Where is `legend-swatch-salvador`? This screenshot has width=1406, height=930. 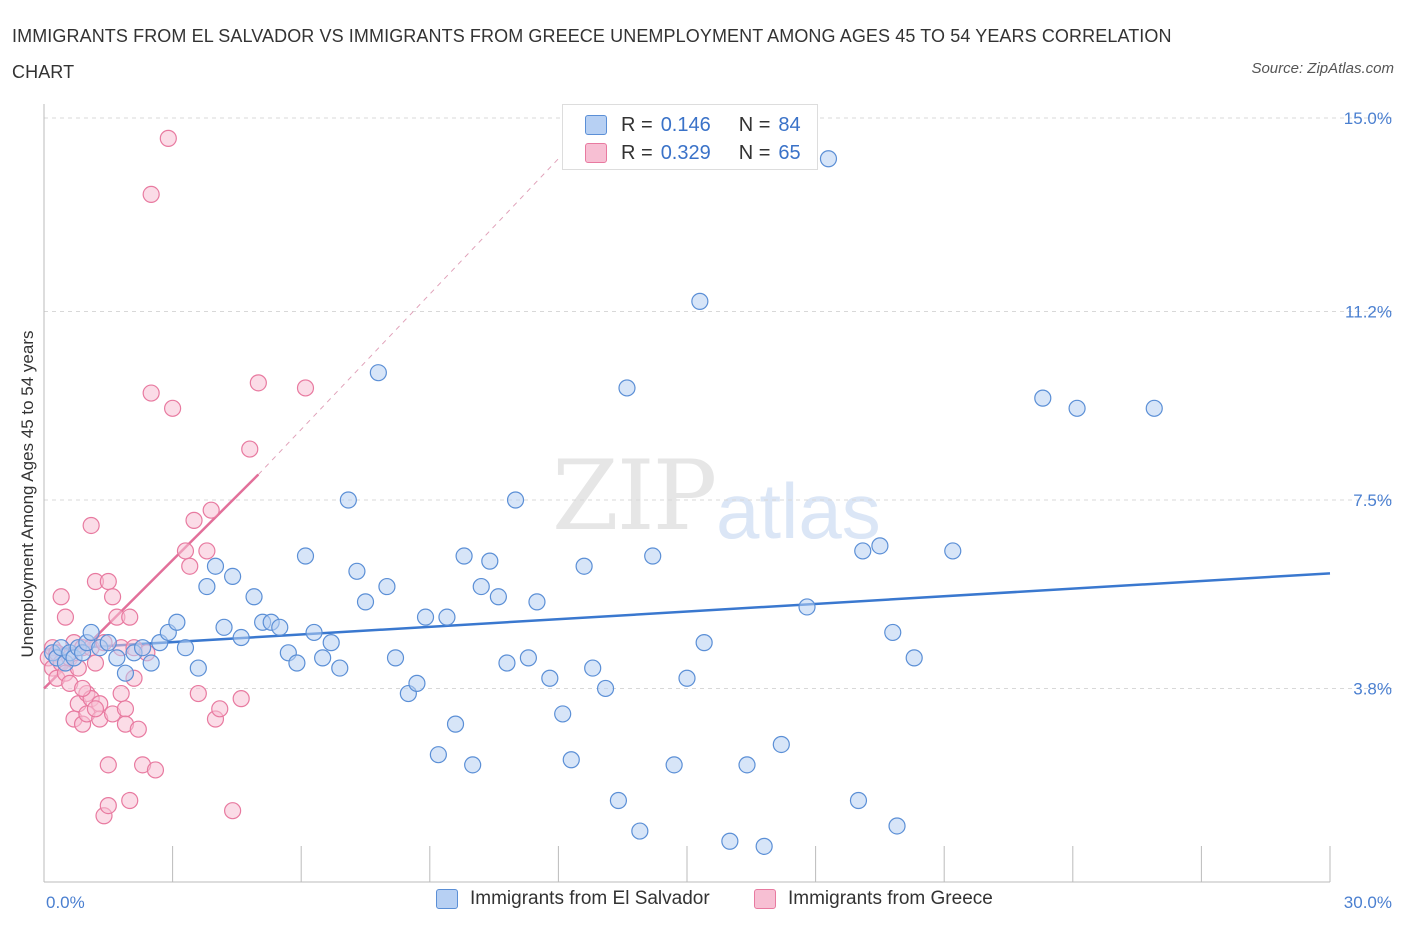
legend-swatch-salvador is located at coordinates (596, 125).